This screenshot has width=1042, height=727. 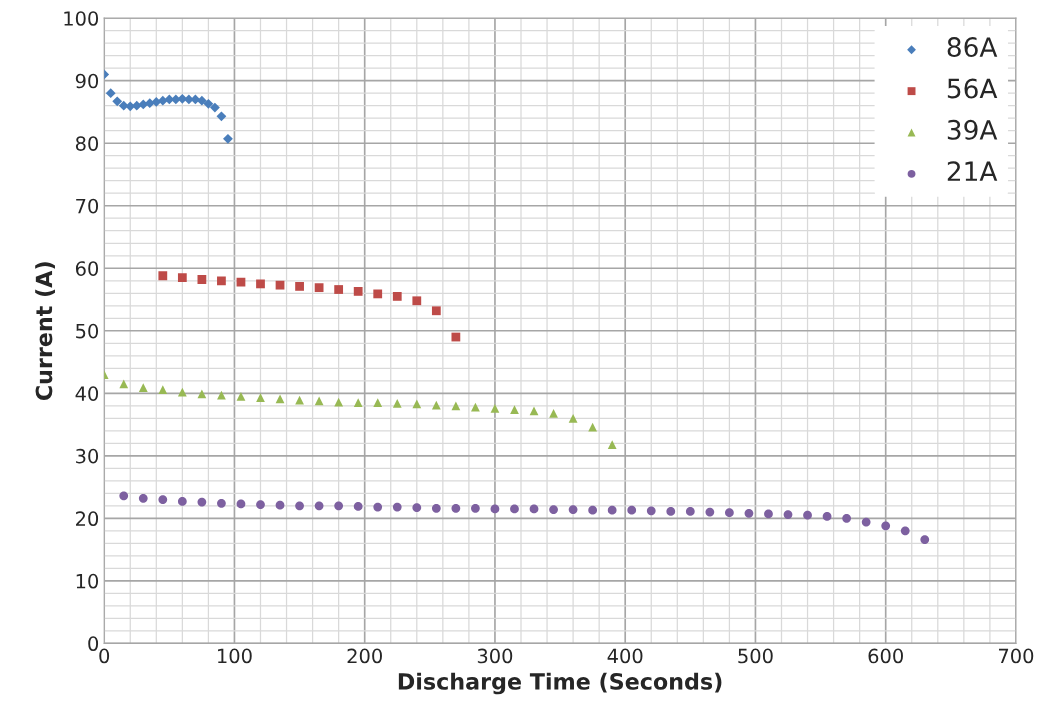 I want to click on y-tick-label: 70, so click(x=87, y=206).